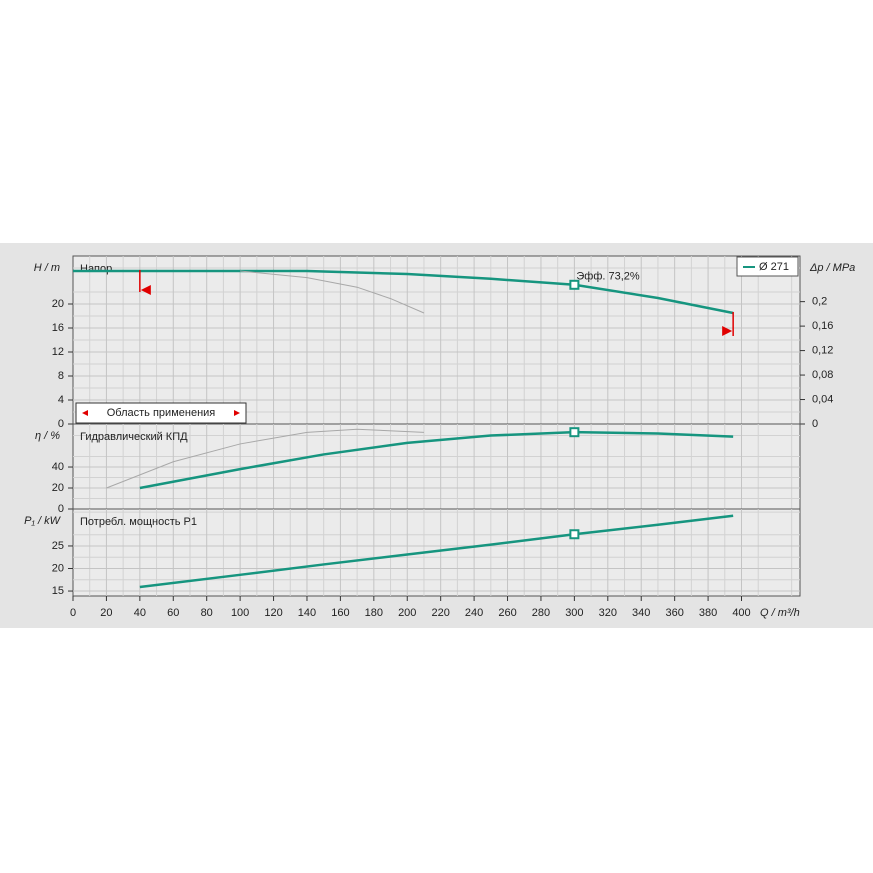  Describe the element at coordinates (541, 613) in the screenshot. I see `x-tick-label: 280` at that location.